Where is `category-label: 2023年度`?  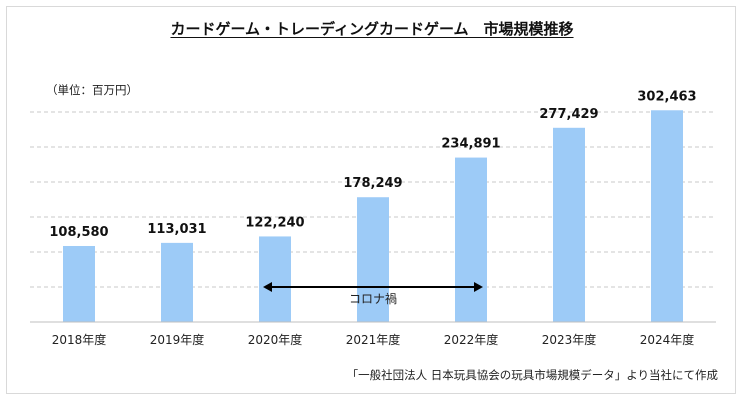 category-label: 2023年度 is located at coordinates (569, 339).